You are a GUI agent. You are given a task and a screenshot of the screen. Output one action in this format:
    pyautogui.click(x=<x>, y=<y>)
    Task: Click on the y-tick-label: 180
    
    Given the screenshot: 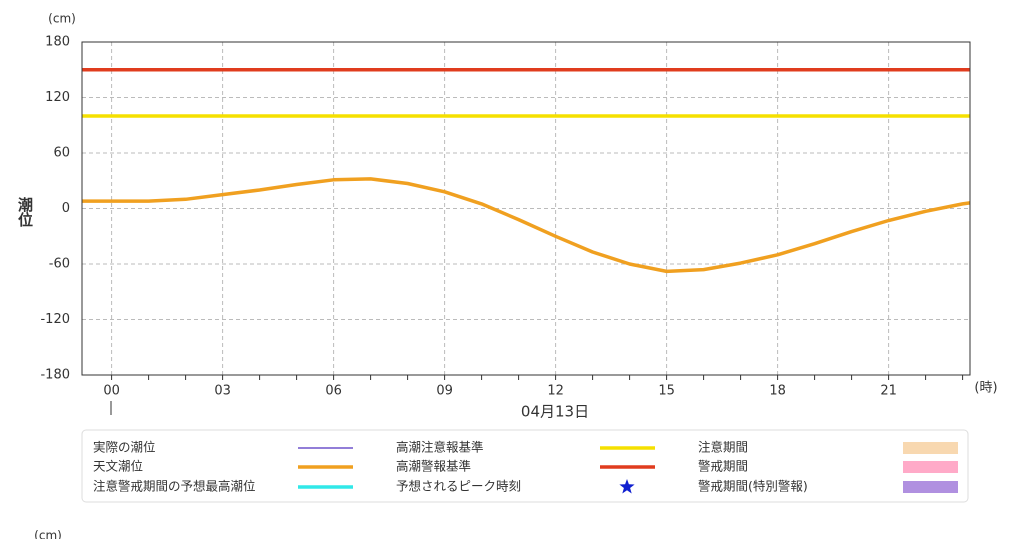 What is the action you would take?
    pyautogui.click(x=57, y=42)
    